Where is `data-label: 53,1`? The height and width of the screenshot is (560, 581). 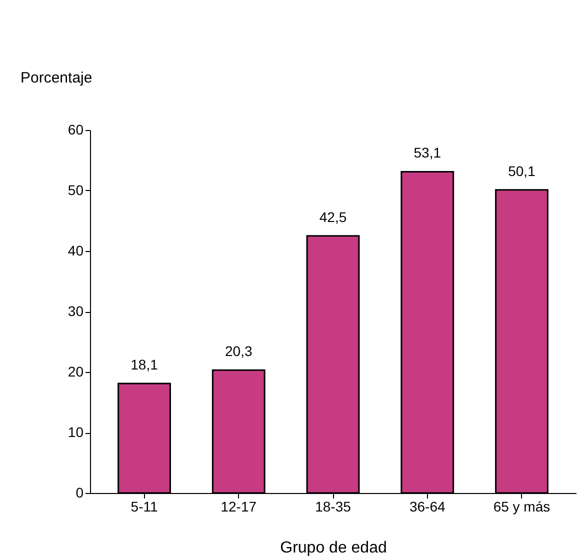
data-label: 53,1 is located at coordinates (428, 152).